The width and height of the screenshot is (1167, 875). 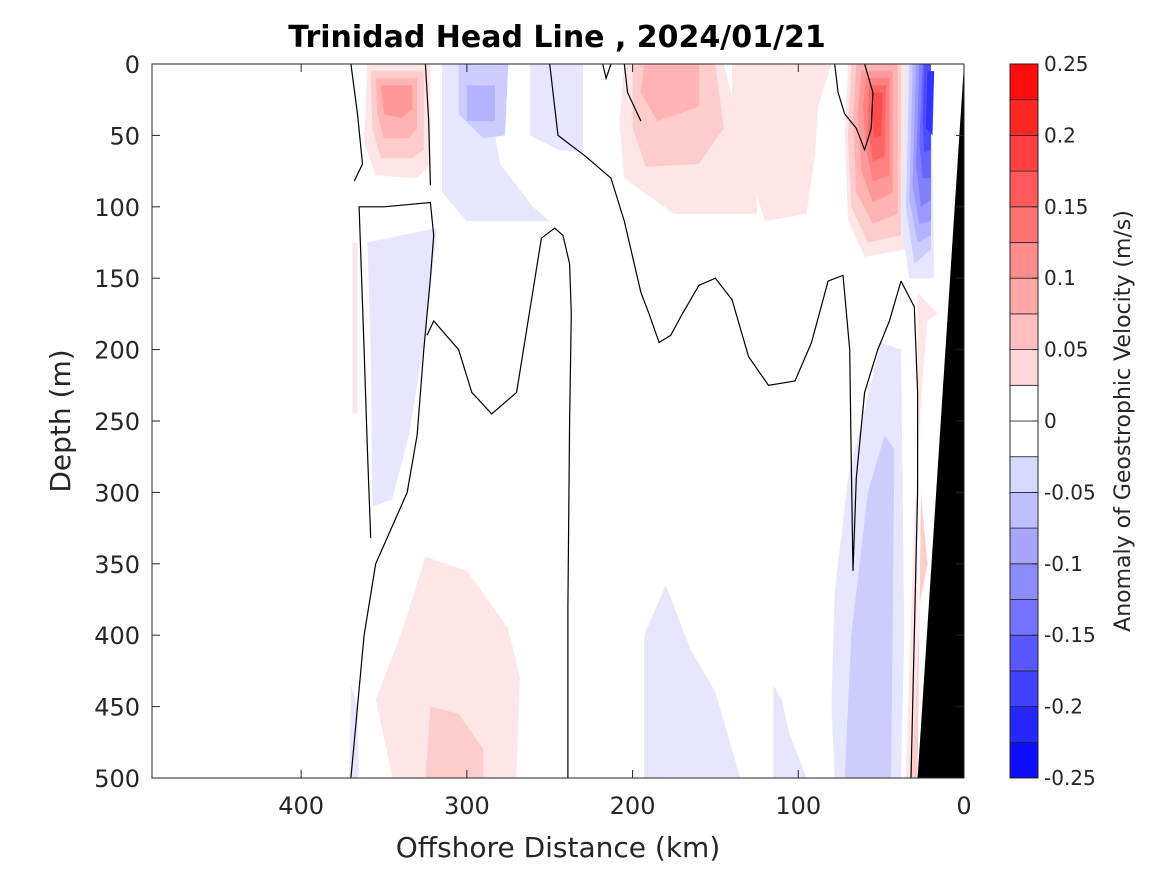 What do you see at coordinates (798, 806) in the screenshot?
I see `x-tick-label: 100` at bounding box center [798, 806].